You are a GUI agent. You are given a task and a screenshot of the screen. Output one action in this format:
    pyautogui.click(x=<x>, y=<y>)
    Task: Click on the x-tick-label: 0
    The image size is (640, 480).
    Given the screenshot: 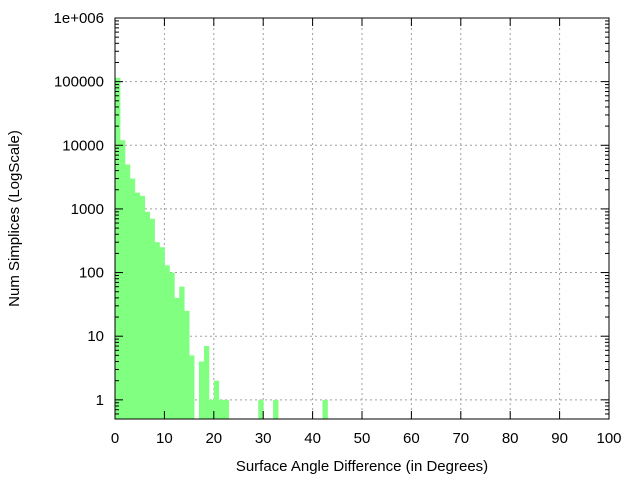 What is the action you would take?
    pyautogui.click(x=115, y=438)
    